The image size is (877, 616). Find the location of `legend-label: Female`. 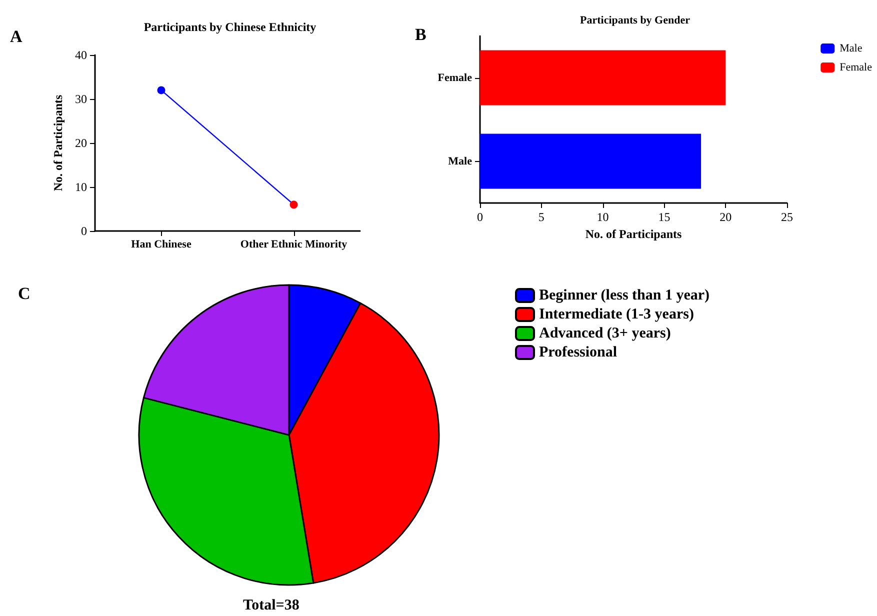

legend-label: Female is located at coordinates (856, 68).